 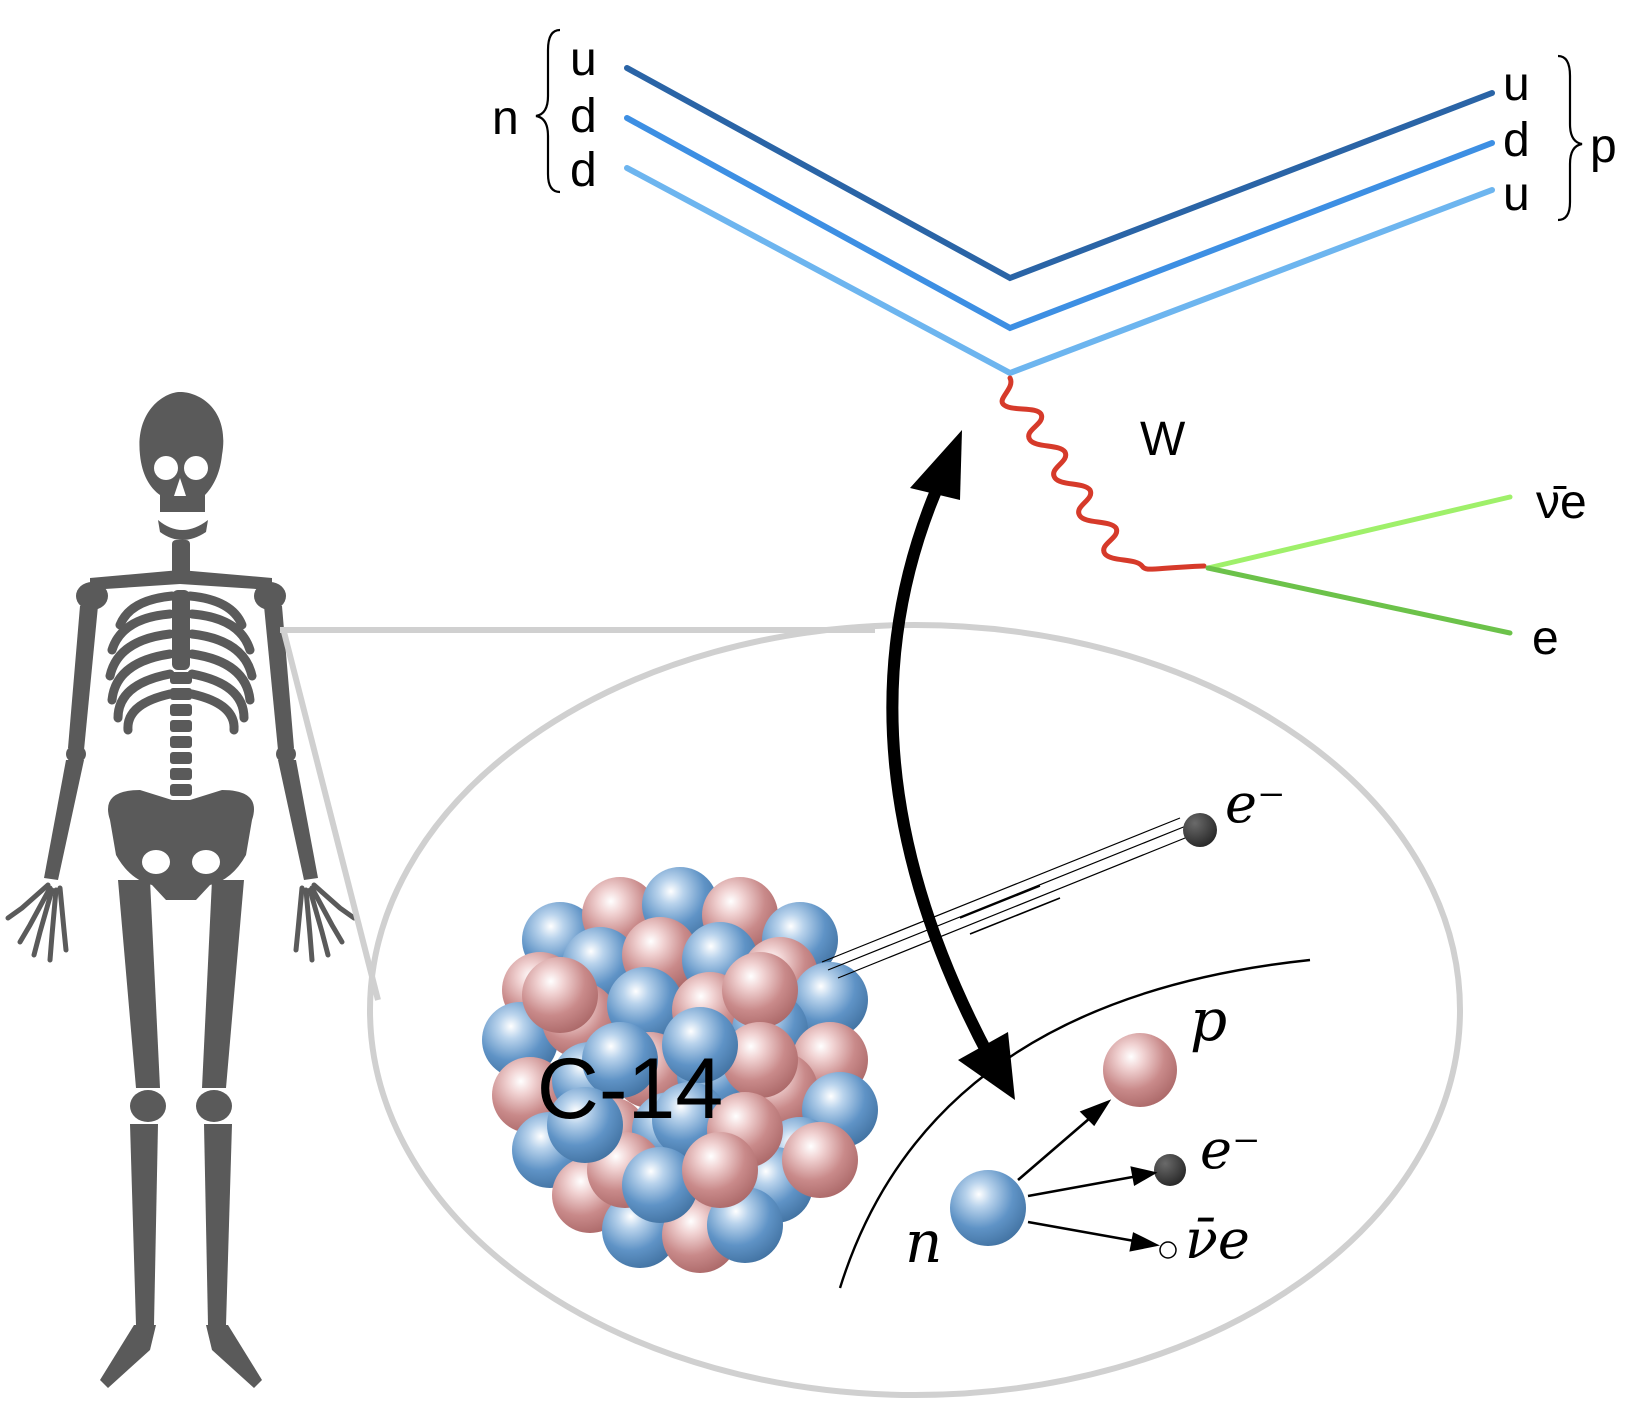 I want to click on nucleus-label: C-14, so click(x=630, y=1089).